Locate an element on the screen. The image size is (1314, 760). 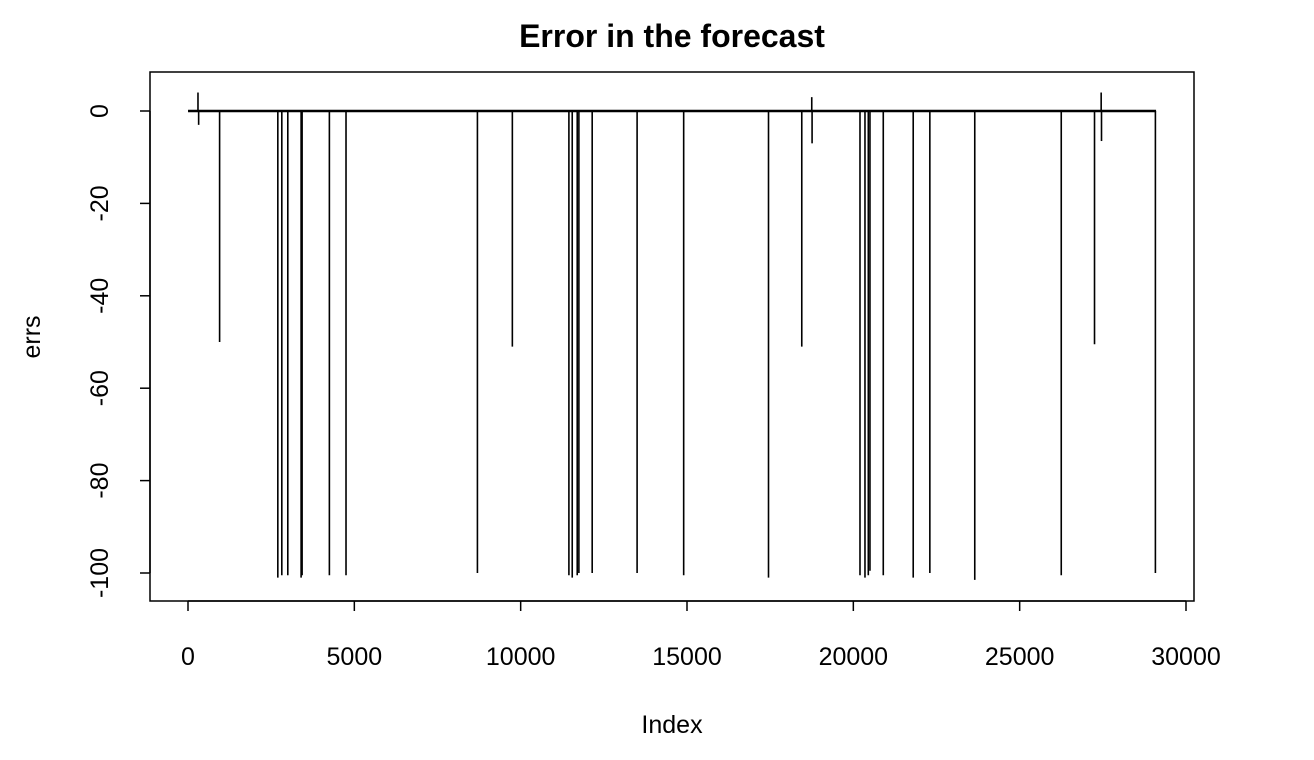
y-axis-label: errs is located at coordinates (32, 336).